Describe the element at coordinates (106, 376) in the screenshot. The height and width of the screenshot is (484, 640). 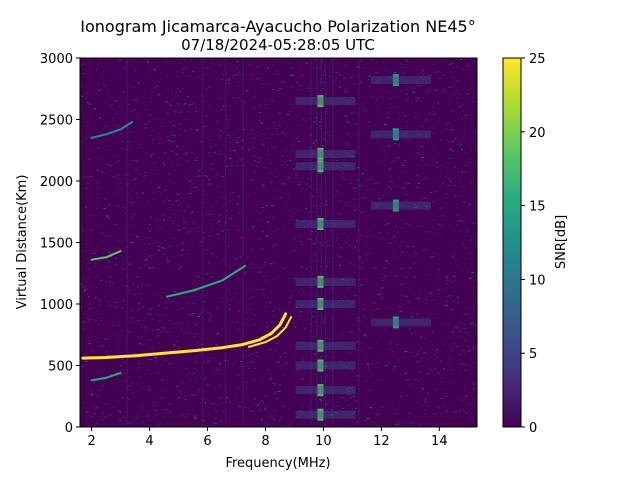
I see `echo-trace` at that location.